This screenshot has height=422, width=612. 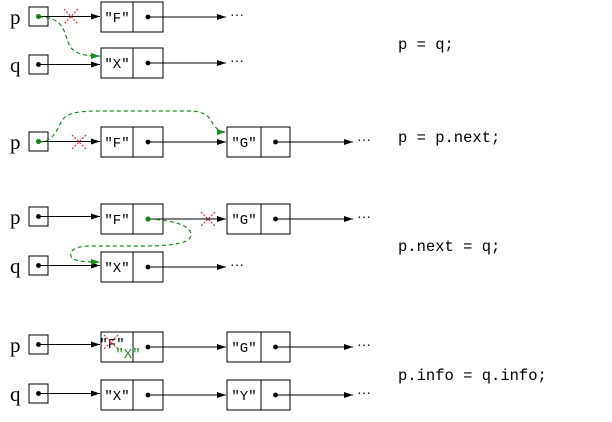 I want to click on step-1: p q "F" ··· "X" ··· p = q;, so click(x=232, y=40).